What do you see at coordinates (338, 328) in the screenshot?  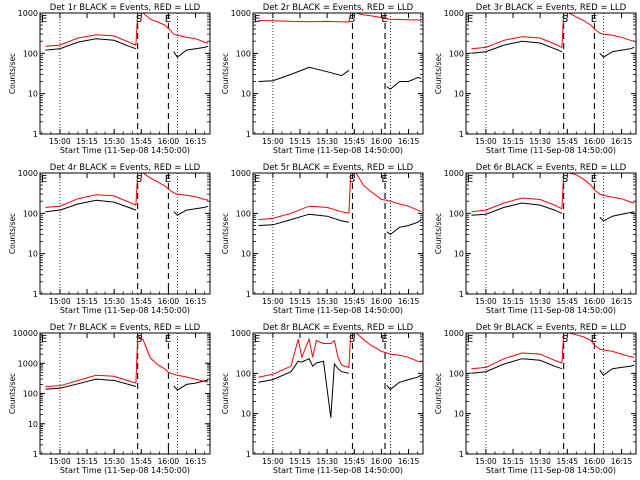 I see `panel-title: Det 8r BLACK = Events, RED = LLD` at bounding box center [338, 328].